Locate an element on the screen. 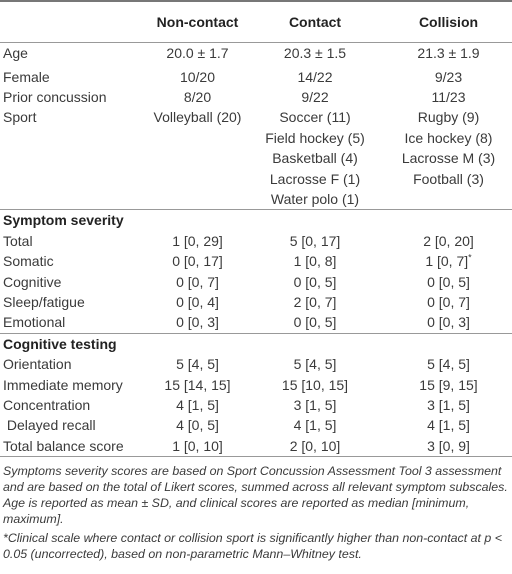 Image resolution: width=512 pixels, height=574 pixels. cell: 10/20 is located at coordinates (197, 76).